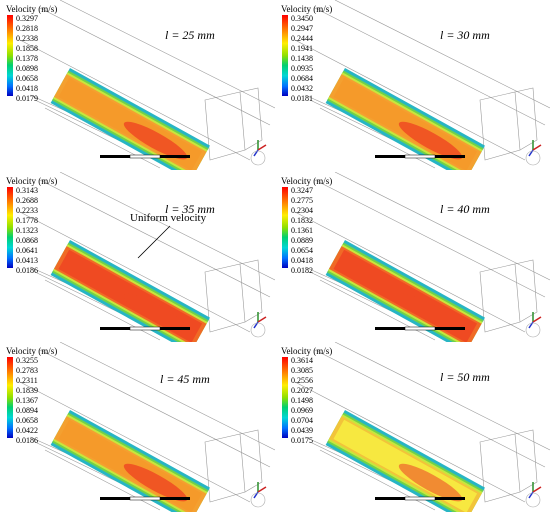 The width and height of the screenshot is (550, 512). Describe the element at coordinates (302, 48) in the screenshot. I see `legend-tick-value: 0.1941` at that location.